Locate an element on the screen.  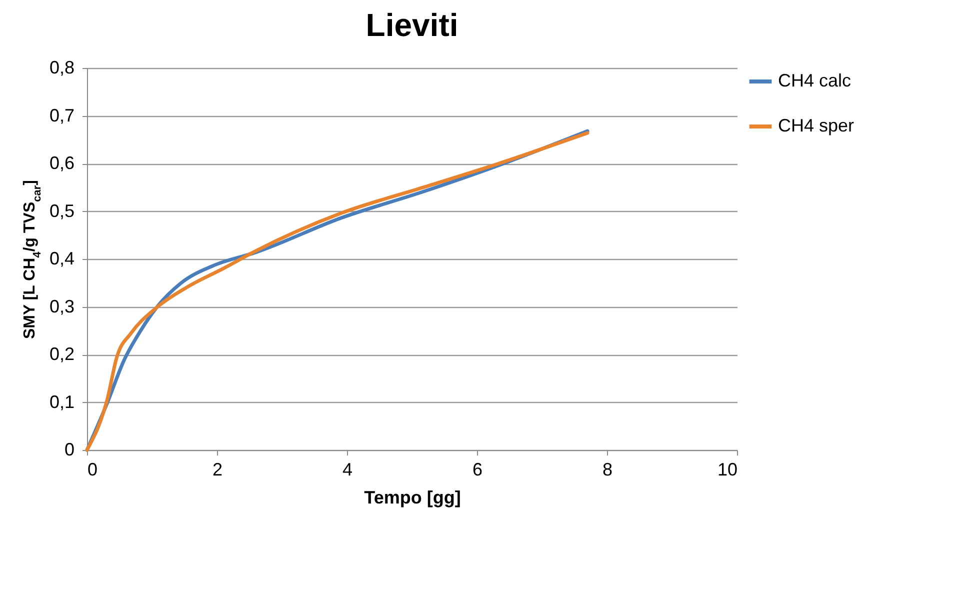
legend-label: CH4 calc is located at coordinates (815, 80).